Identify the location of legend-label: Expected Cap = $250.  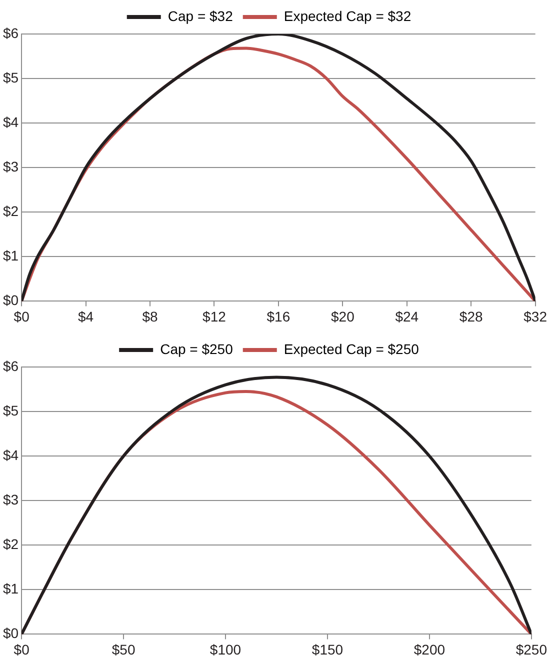
(352, 348).